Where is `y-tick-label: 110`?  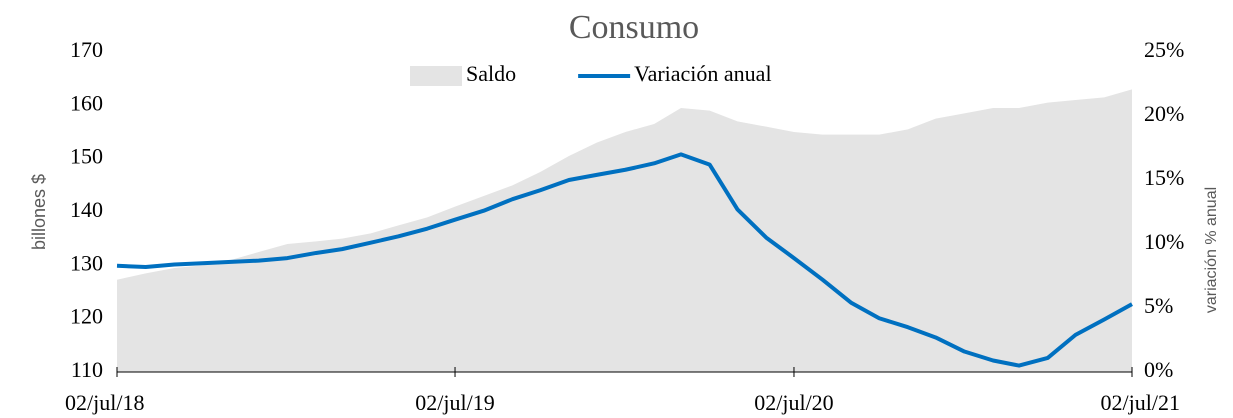
y-tick-label: 110 is located at coordinates (87, 369).